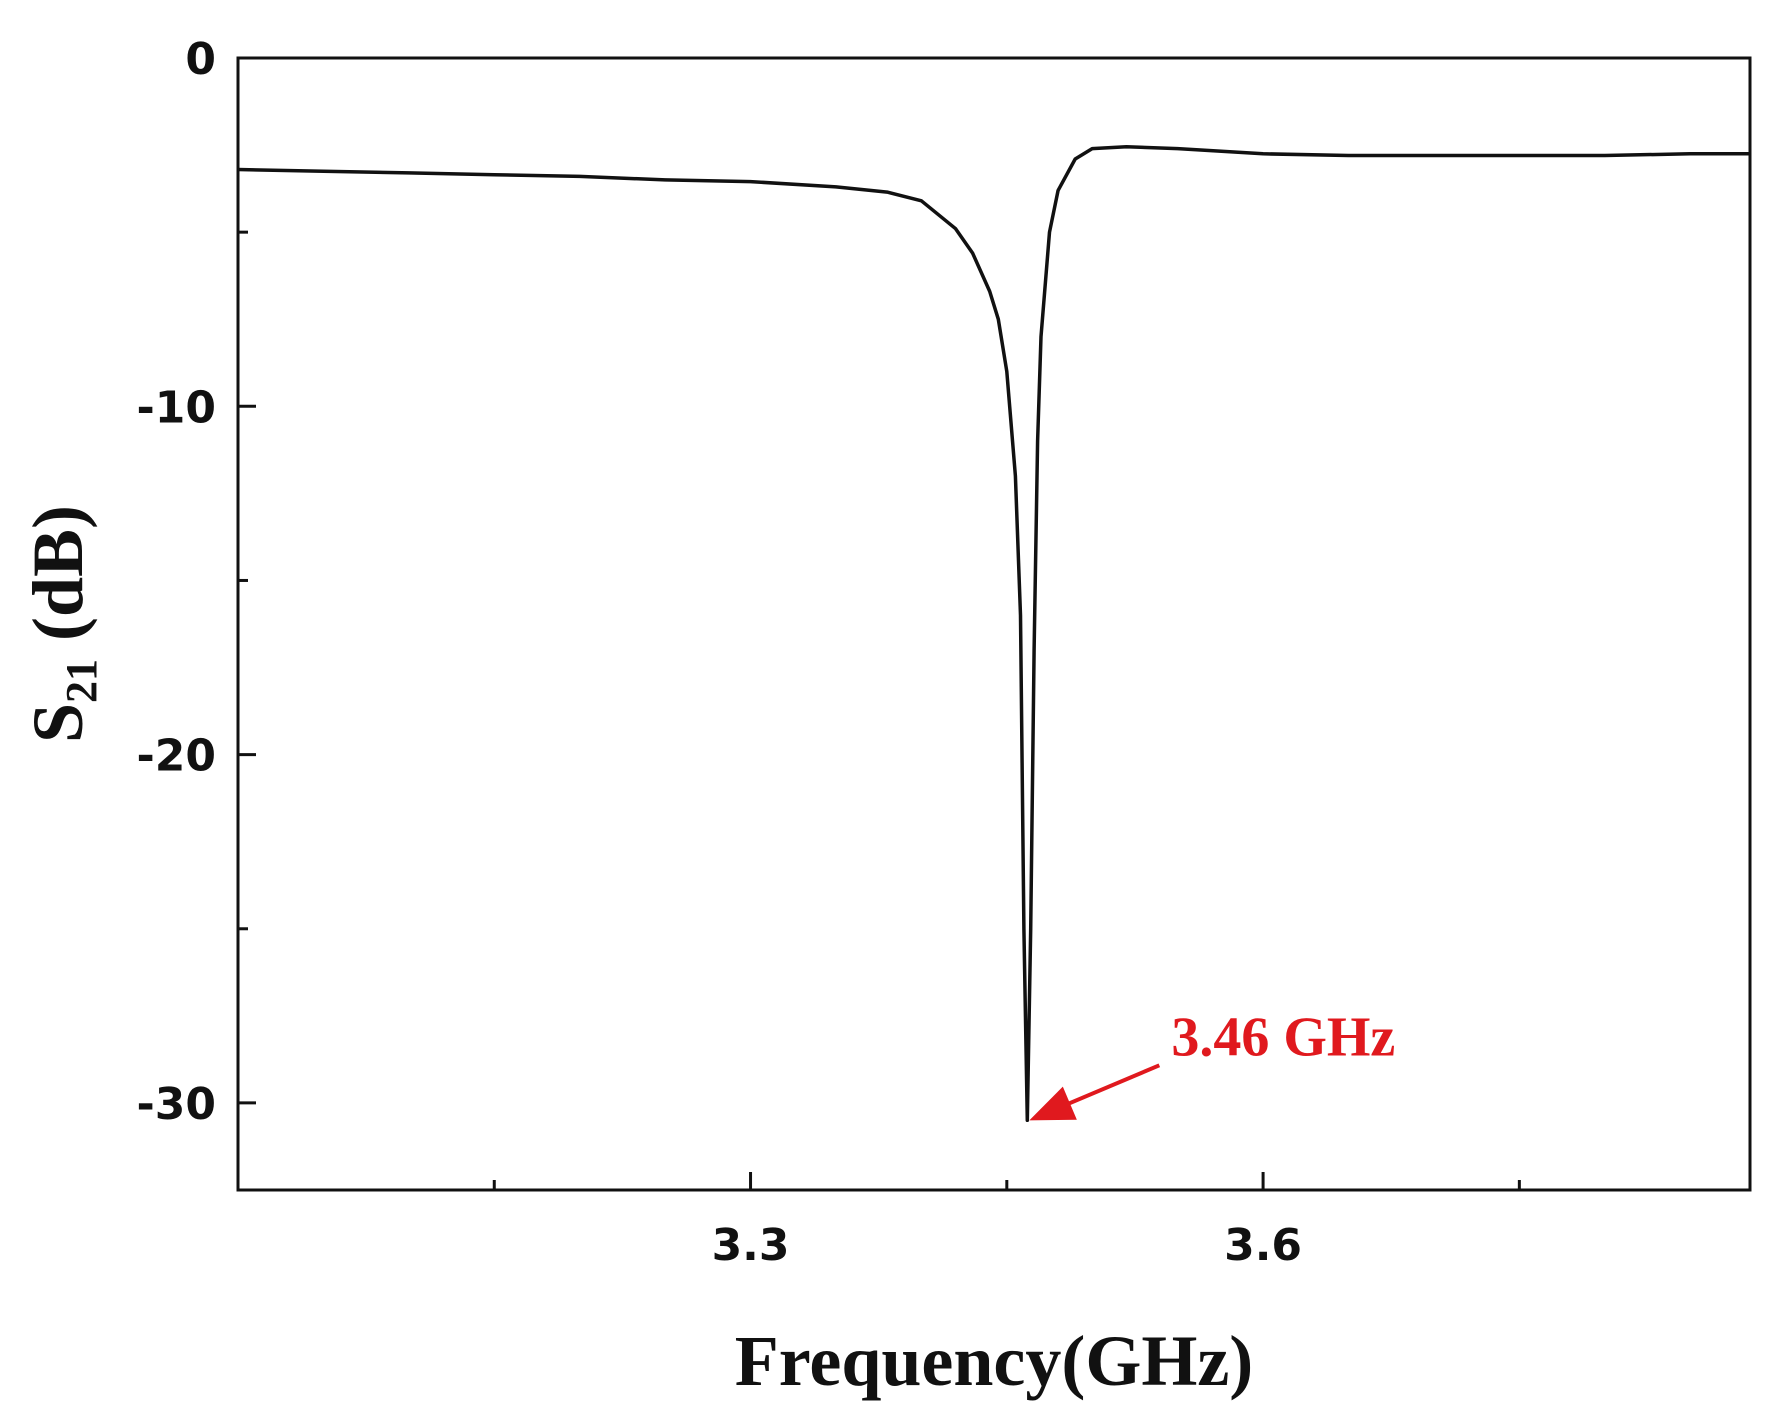 Image resolution: width=1785 pixels, height=1410 pixels. I want to click on y-tick-label: -30, so click(177, 1104).